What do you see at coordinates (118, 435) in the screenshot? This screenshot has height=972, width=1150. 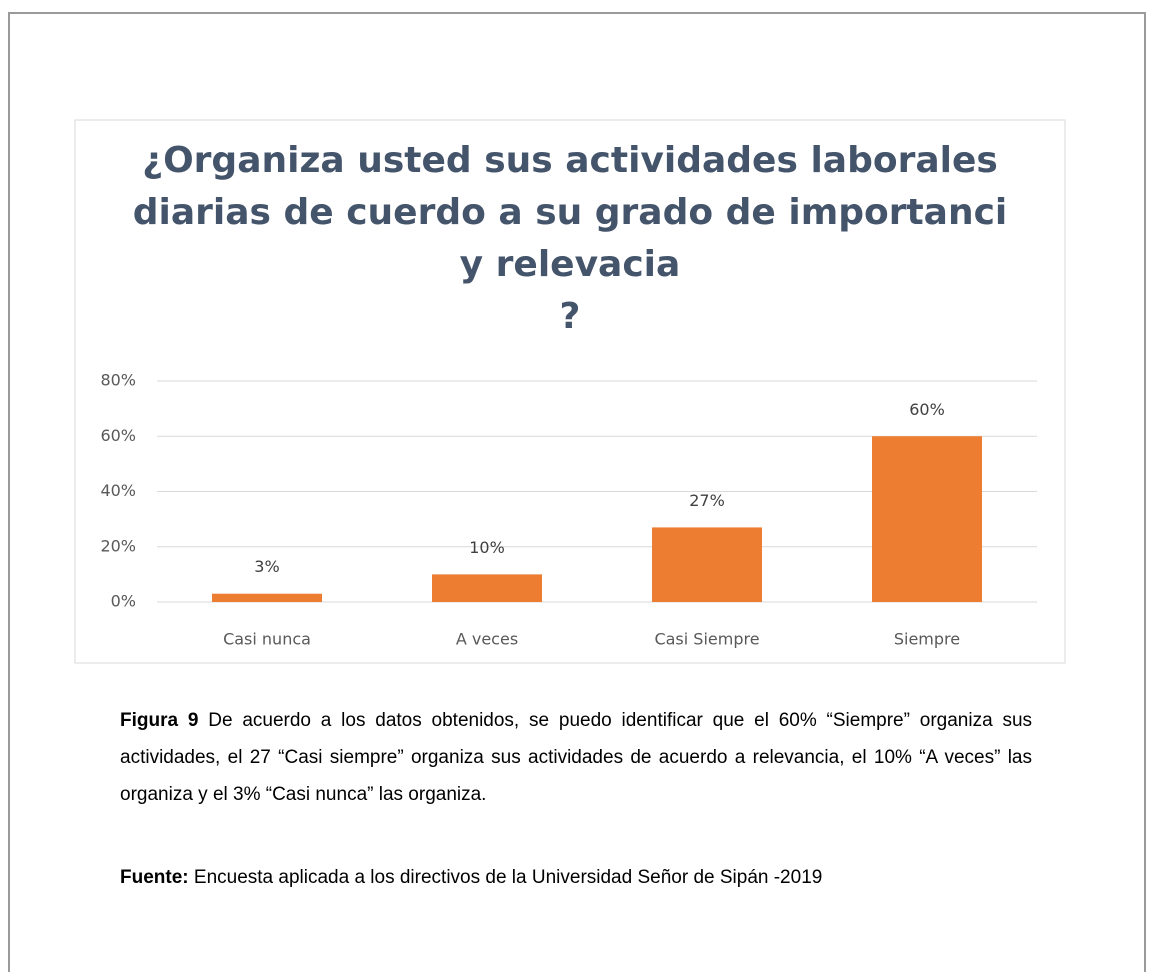 I see `y-tick-label: 60%` at bounding box center [118, 435].